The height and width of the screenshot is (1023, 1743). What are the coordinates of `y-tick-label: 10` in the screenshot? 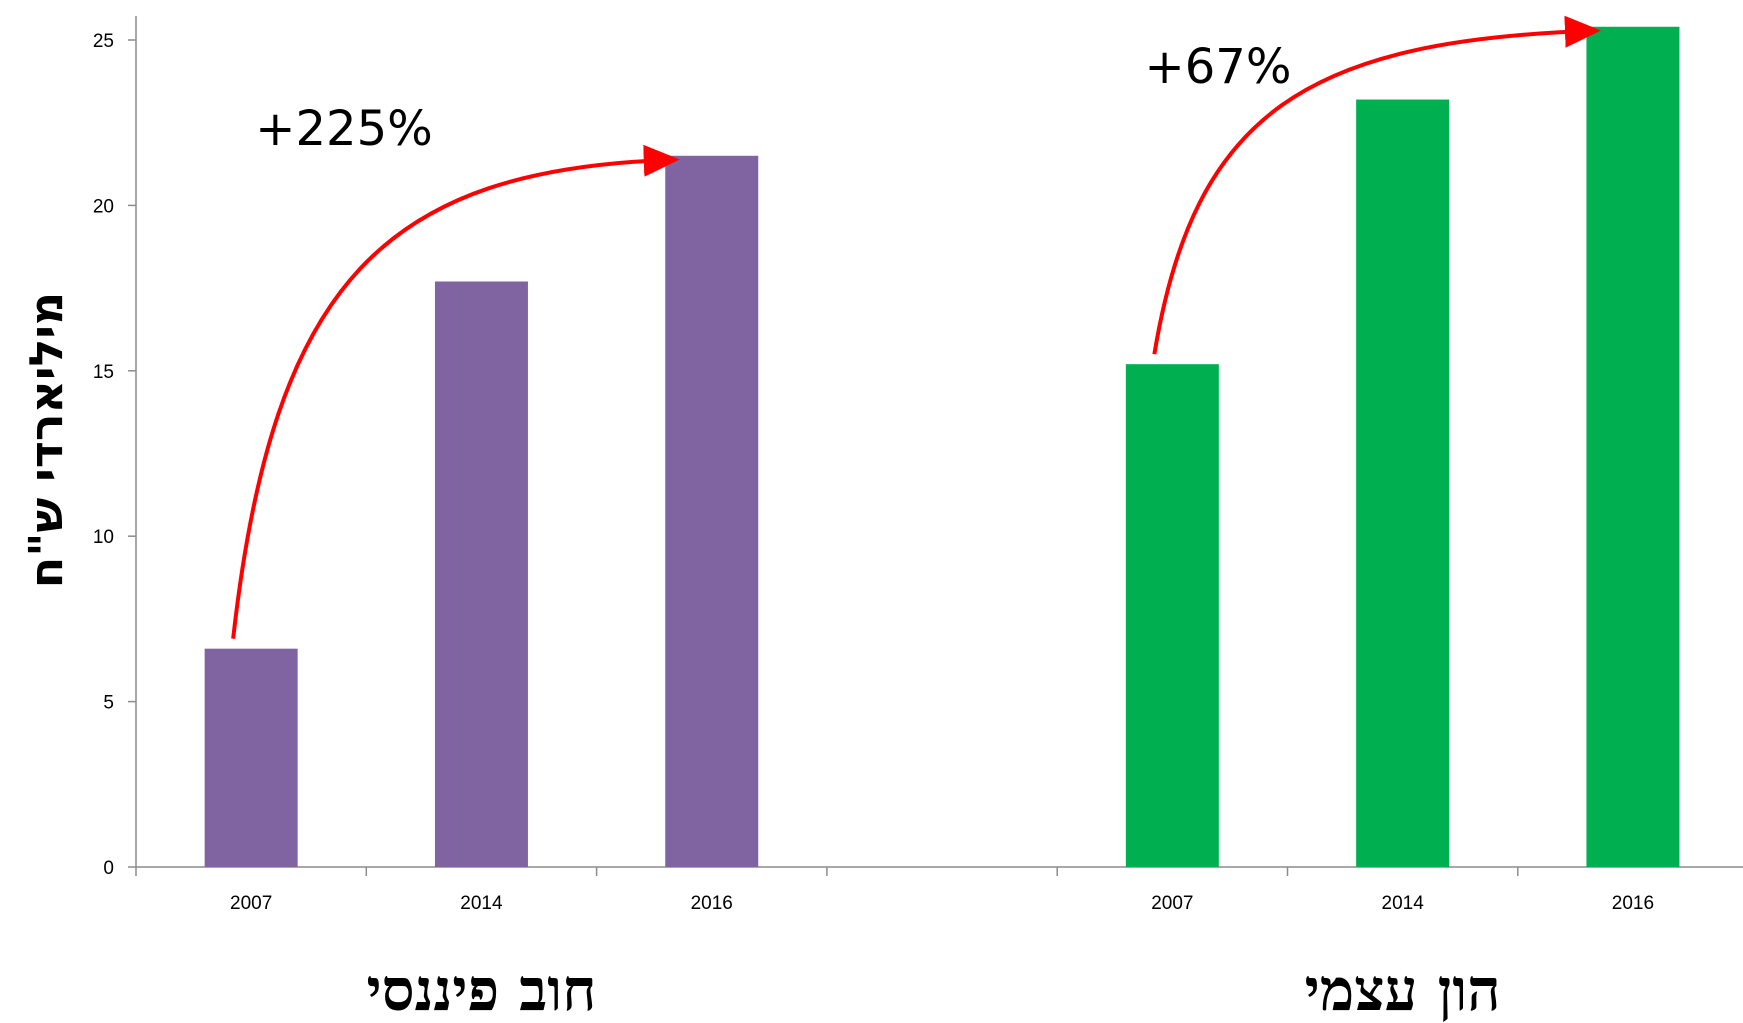 It's located at (103, 537).